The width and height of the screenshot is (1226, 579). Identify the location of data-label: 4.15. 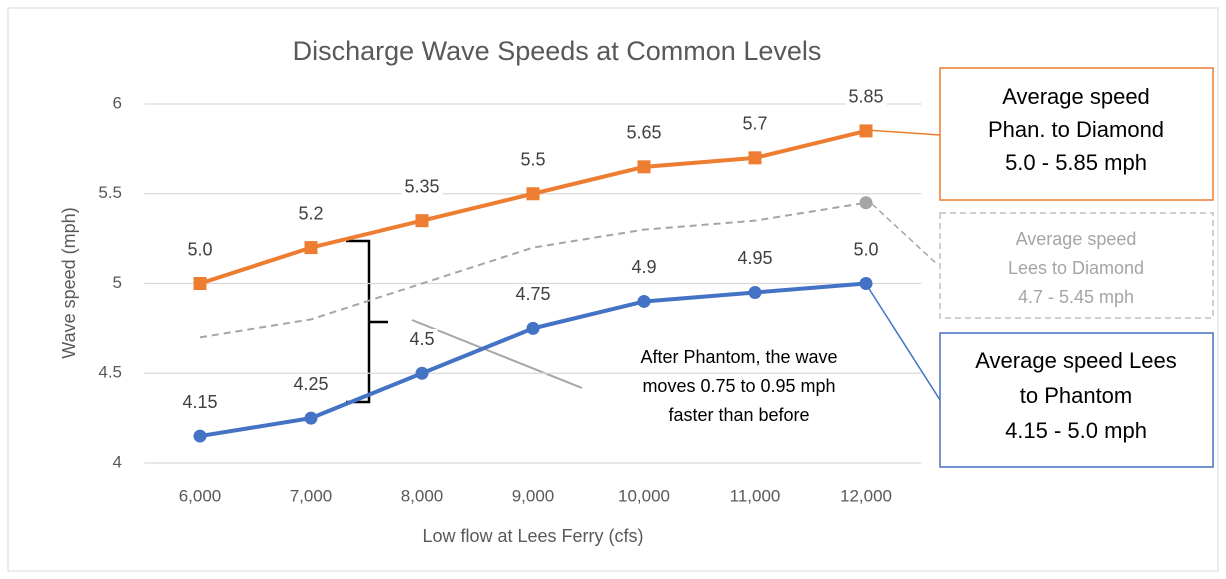
(199, 402).